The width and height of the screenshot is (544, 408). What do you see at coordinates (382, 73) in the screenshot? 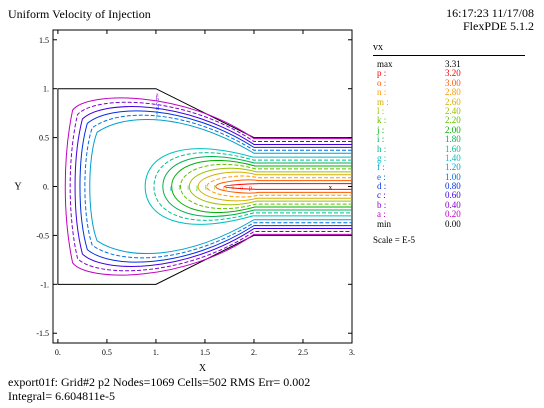
I see `legend-level-label: p :` at bounding box center [382, 73].